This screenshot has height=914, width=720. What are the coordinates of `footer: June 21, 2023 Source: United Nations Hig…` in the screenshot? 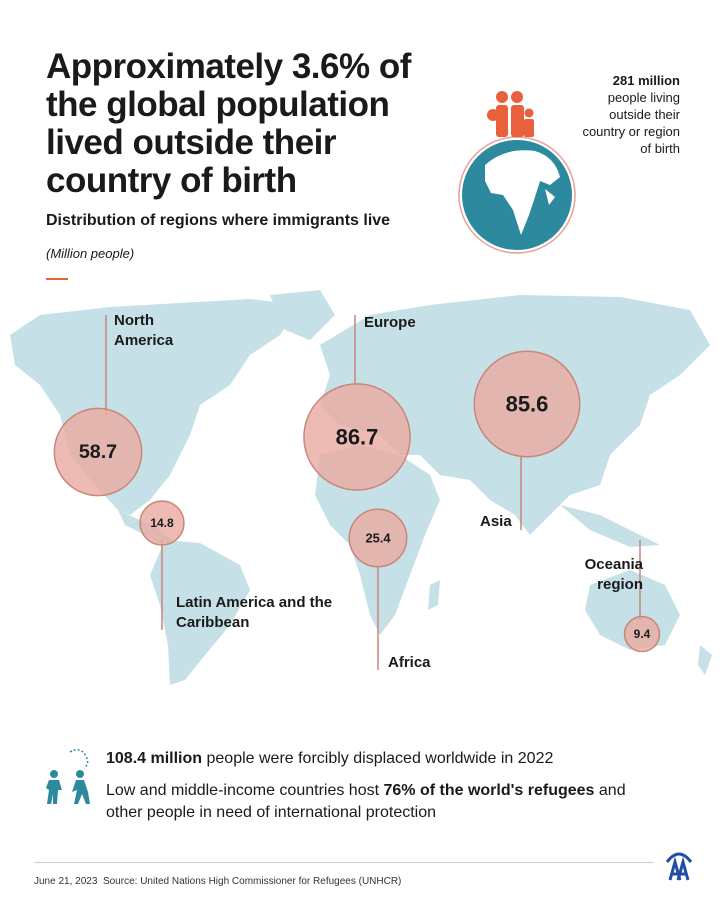 It's located at (217, 881).